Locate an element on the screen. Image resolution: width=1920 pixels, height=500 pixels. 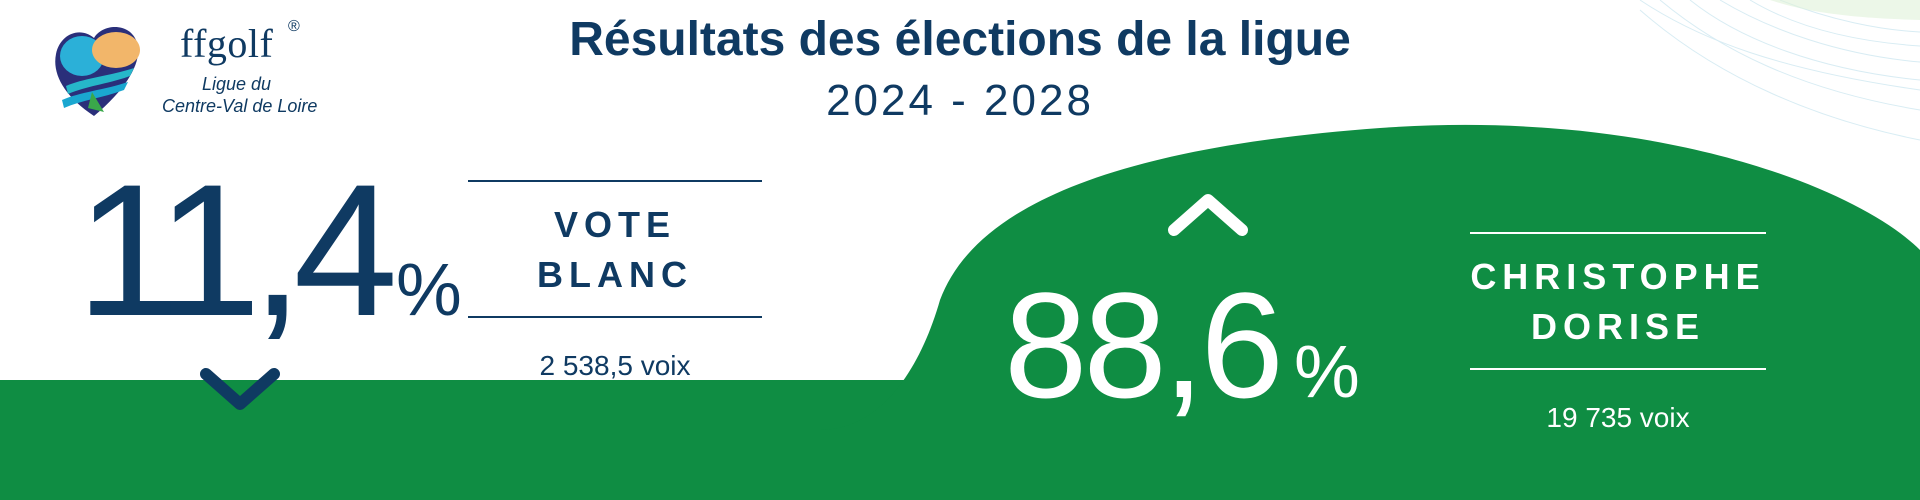
chevron-up-icon is located at coordinates (1208, 215).